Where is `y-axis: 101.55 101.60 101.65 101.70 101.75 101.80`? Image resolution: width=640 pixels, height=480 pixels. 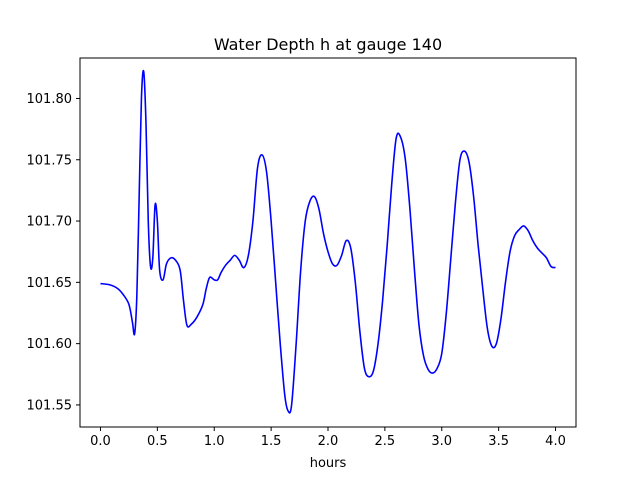
y-axis: 101.55 101.60 101.65 101.70 101.75 101.80 is located at coordinates (53, 252).